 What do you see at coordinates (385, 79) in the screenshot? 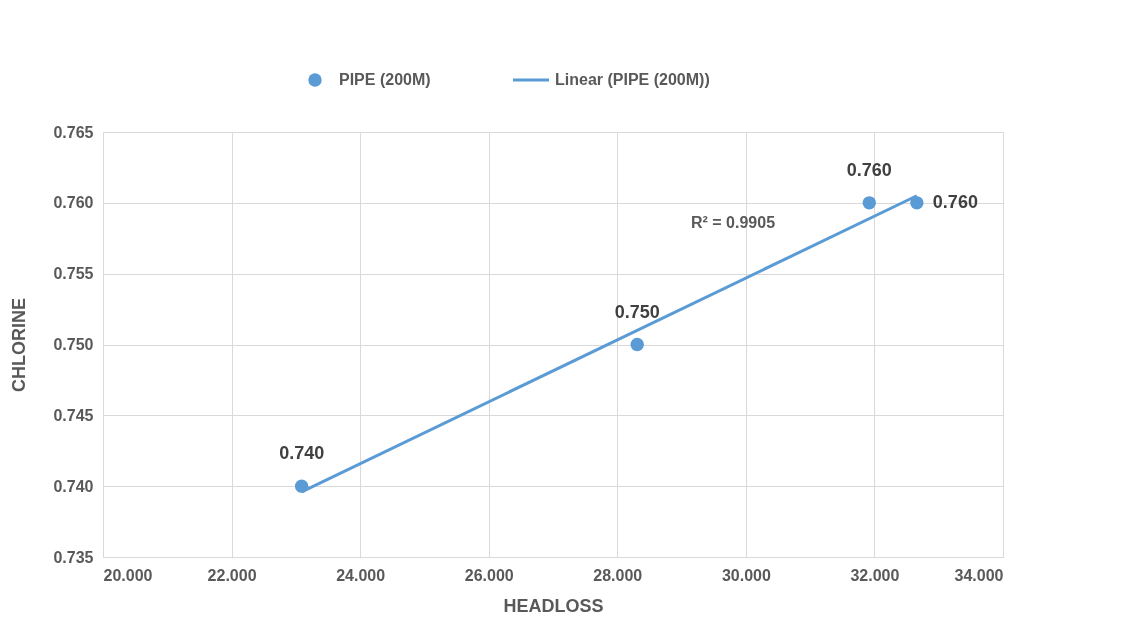
I see `legend-label: PIPE (200M)` at bounding box center [385, 79].